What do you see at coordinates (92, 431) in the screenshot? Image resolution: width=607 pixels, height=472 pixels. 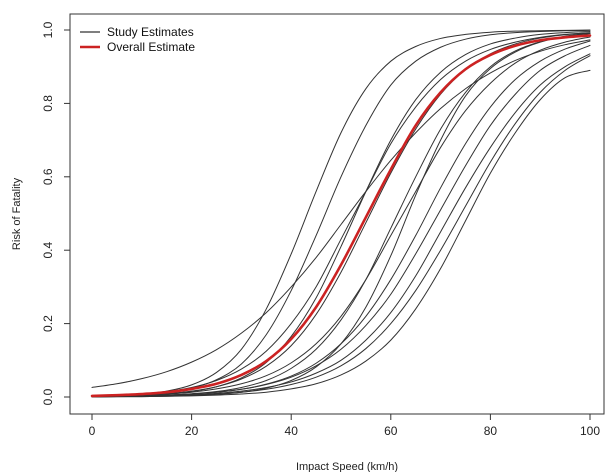 I see `x-tick-label: 0` at bounding box center [92, 431].